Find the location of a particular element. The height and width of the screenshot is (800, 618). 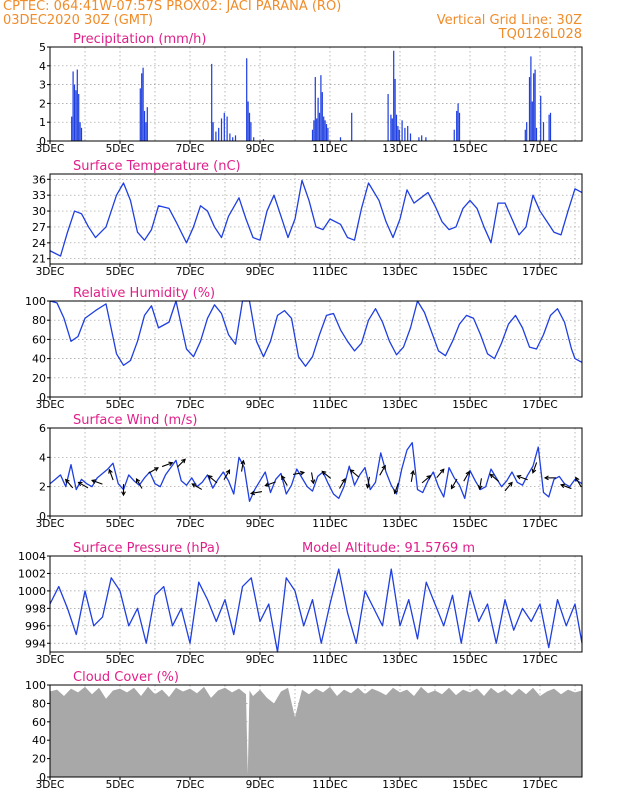

header-right-line2: Vertical Grid Line: 30Z is located at coordinates (509, 20).